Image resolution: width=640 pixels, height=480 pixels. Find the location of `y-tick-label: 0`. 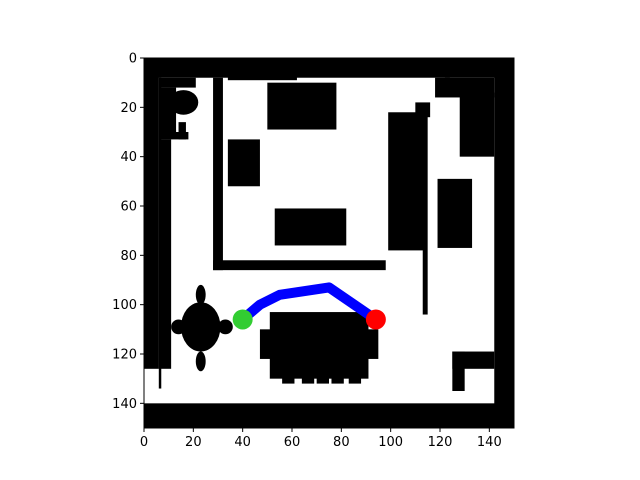

y-tick-label: 0 is located at coordinates (133, 59).